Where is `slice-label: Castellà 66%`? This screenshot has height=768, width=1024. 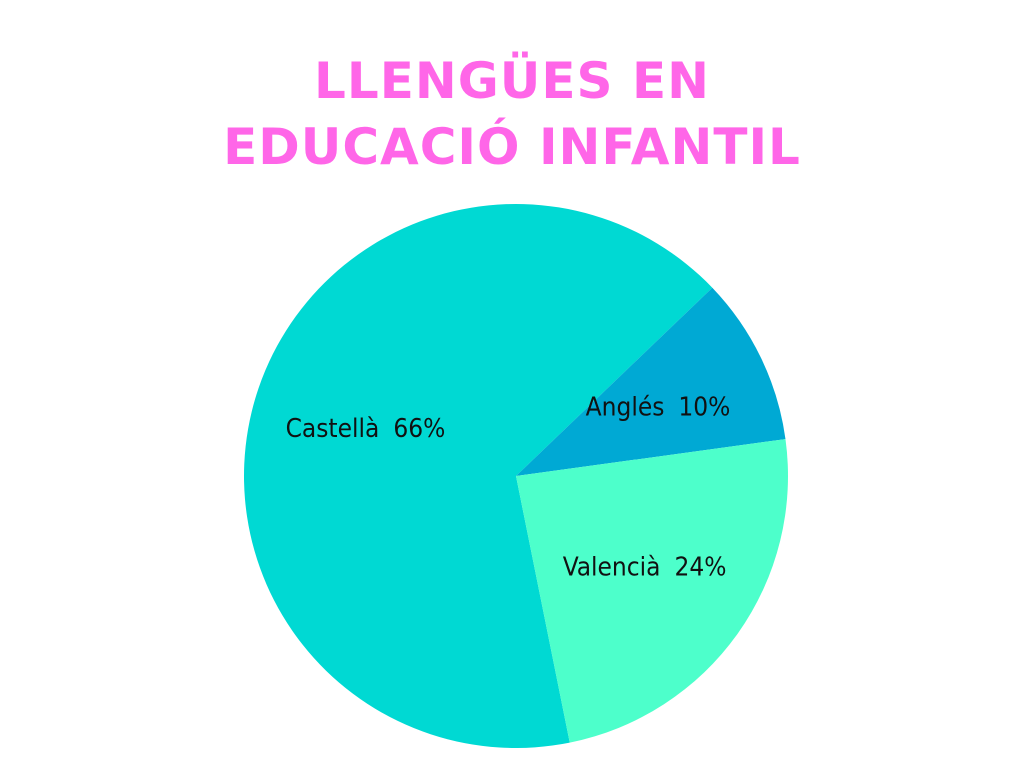
slice-label: Castellà 66% is located at coordinates (366, 428).